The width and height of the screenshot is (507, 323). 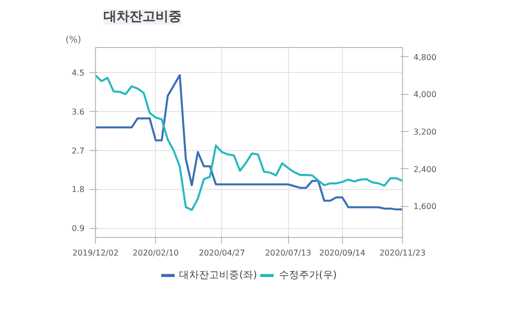 What do you see at coordinates (143, 17) in the screenshot?
I see `chart-title: 대차잔고비중` at bounding box center [143, 17].